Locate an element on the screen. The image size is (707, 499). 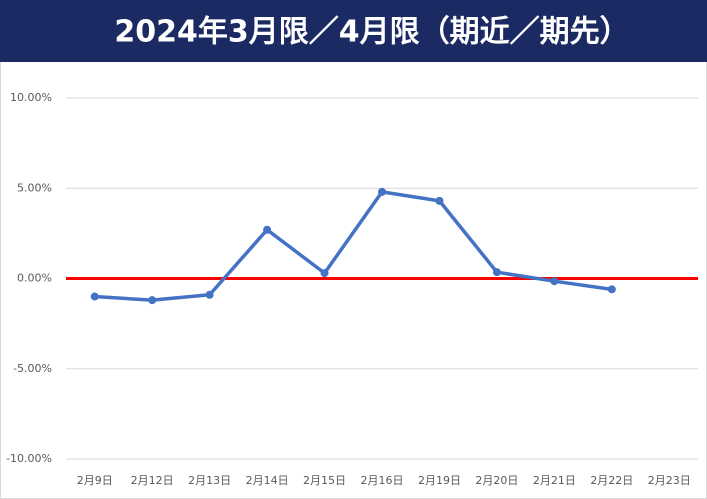
x-tick-label: 2月9日 is located at coordinates (95, 480).